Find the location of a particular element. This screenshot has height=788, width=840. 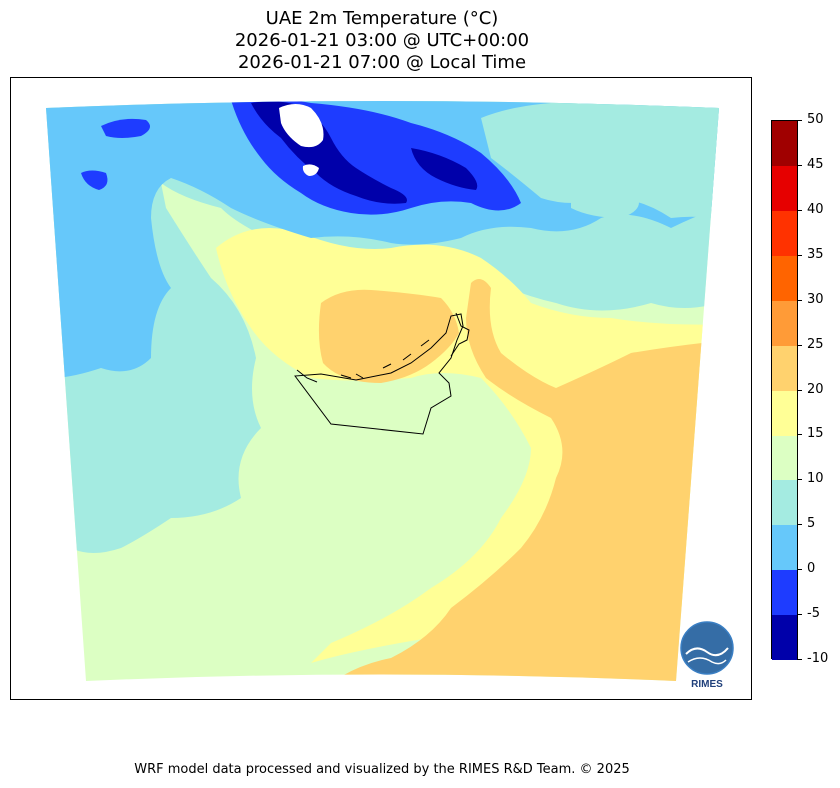

colorbar-tick-label: -10 is located at coordinates (818, 658).